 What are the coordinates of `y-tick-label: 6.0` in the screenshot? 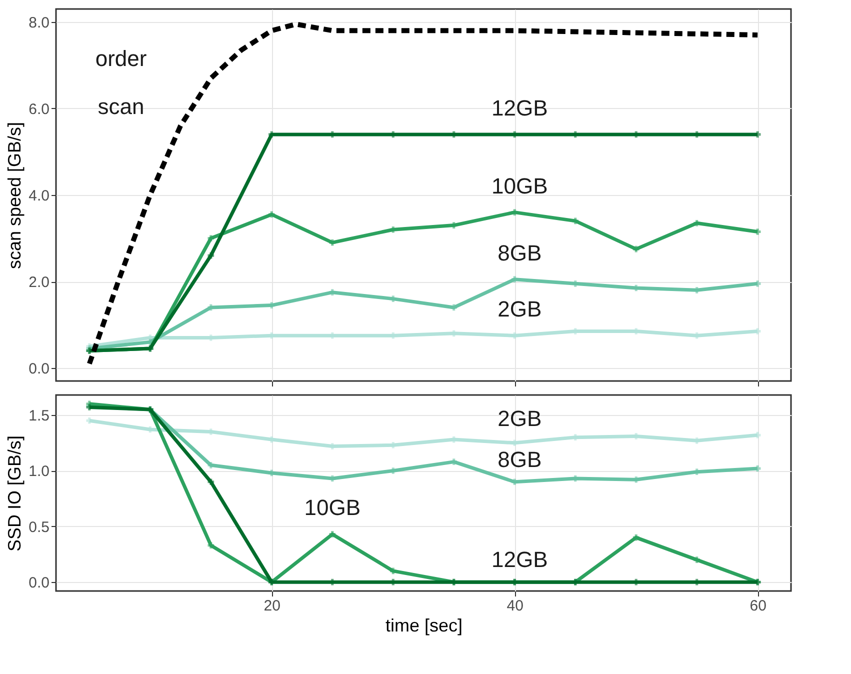 It's located at (39, 109).